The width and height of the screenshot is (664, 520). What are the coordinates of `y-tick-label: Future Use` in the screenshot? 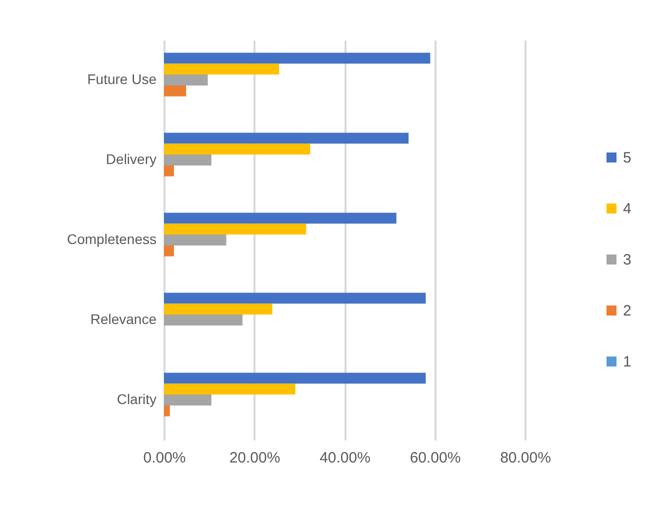 It's located at (122, 79).